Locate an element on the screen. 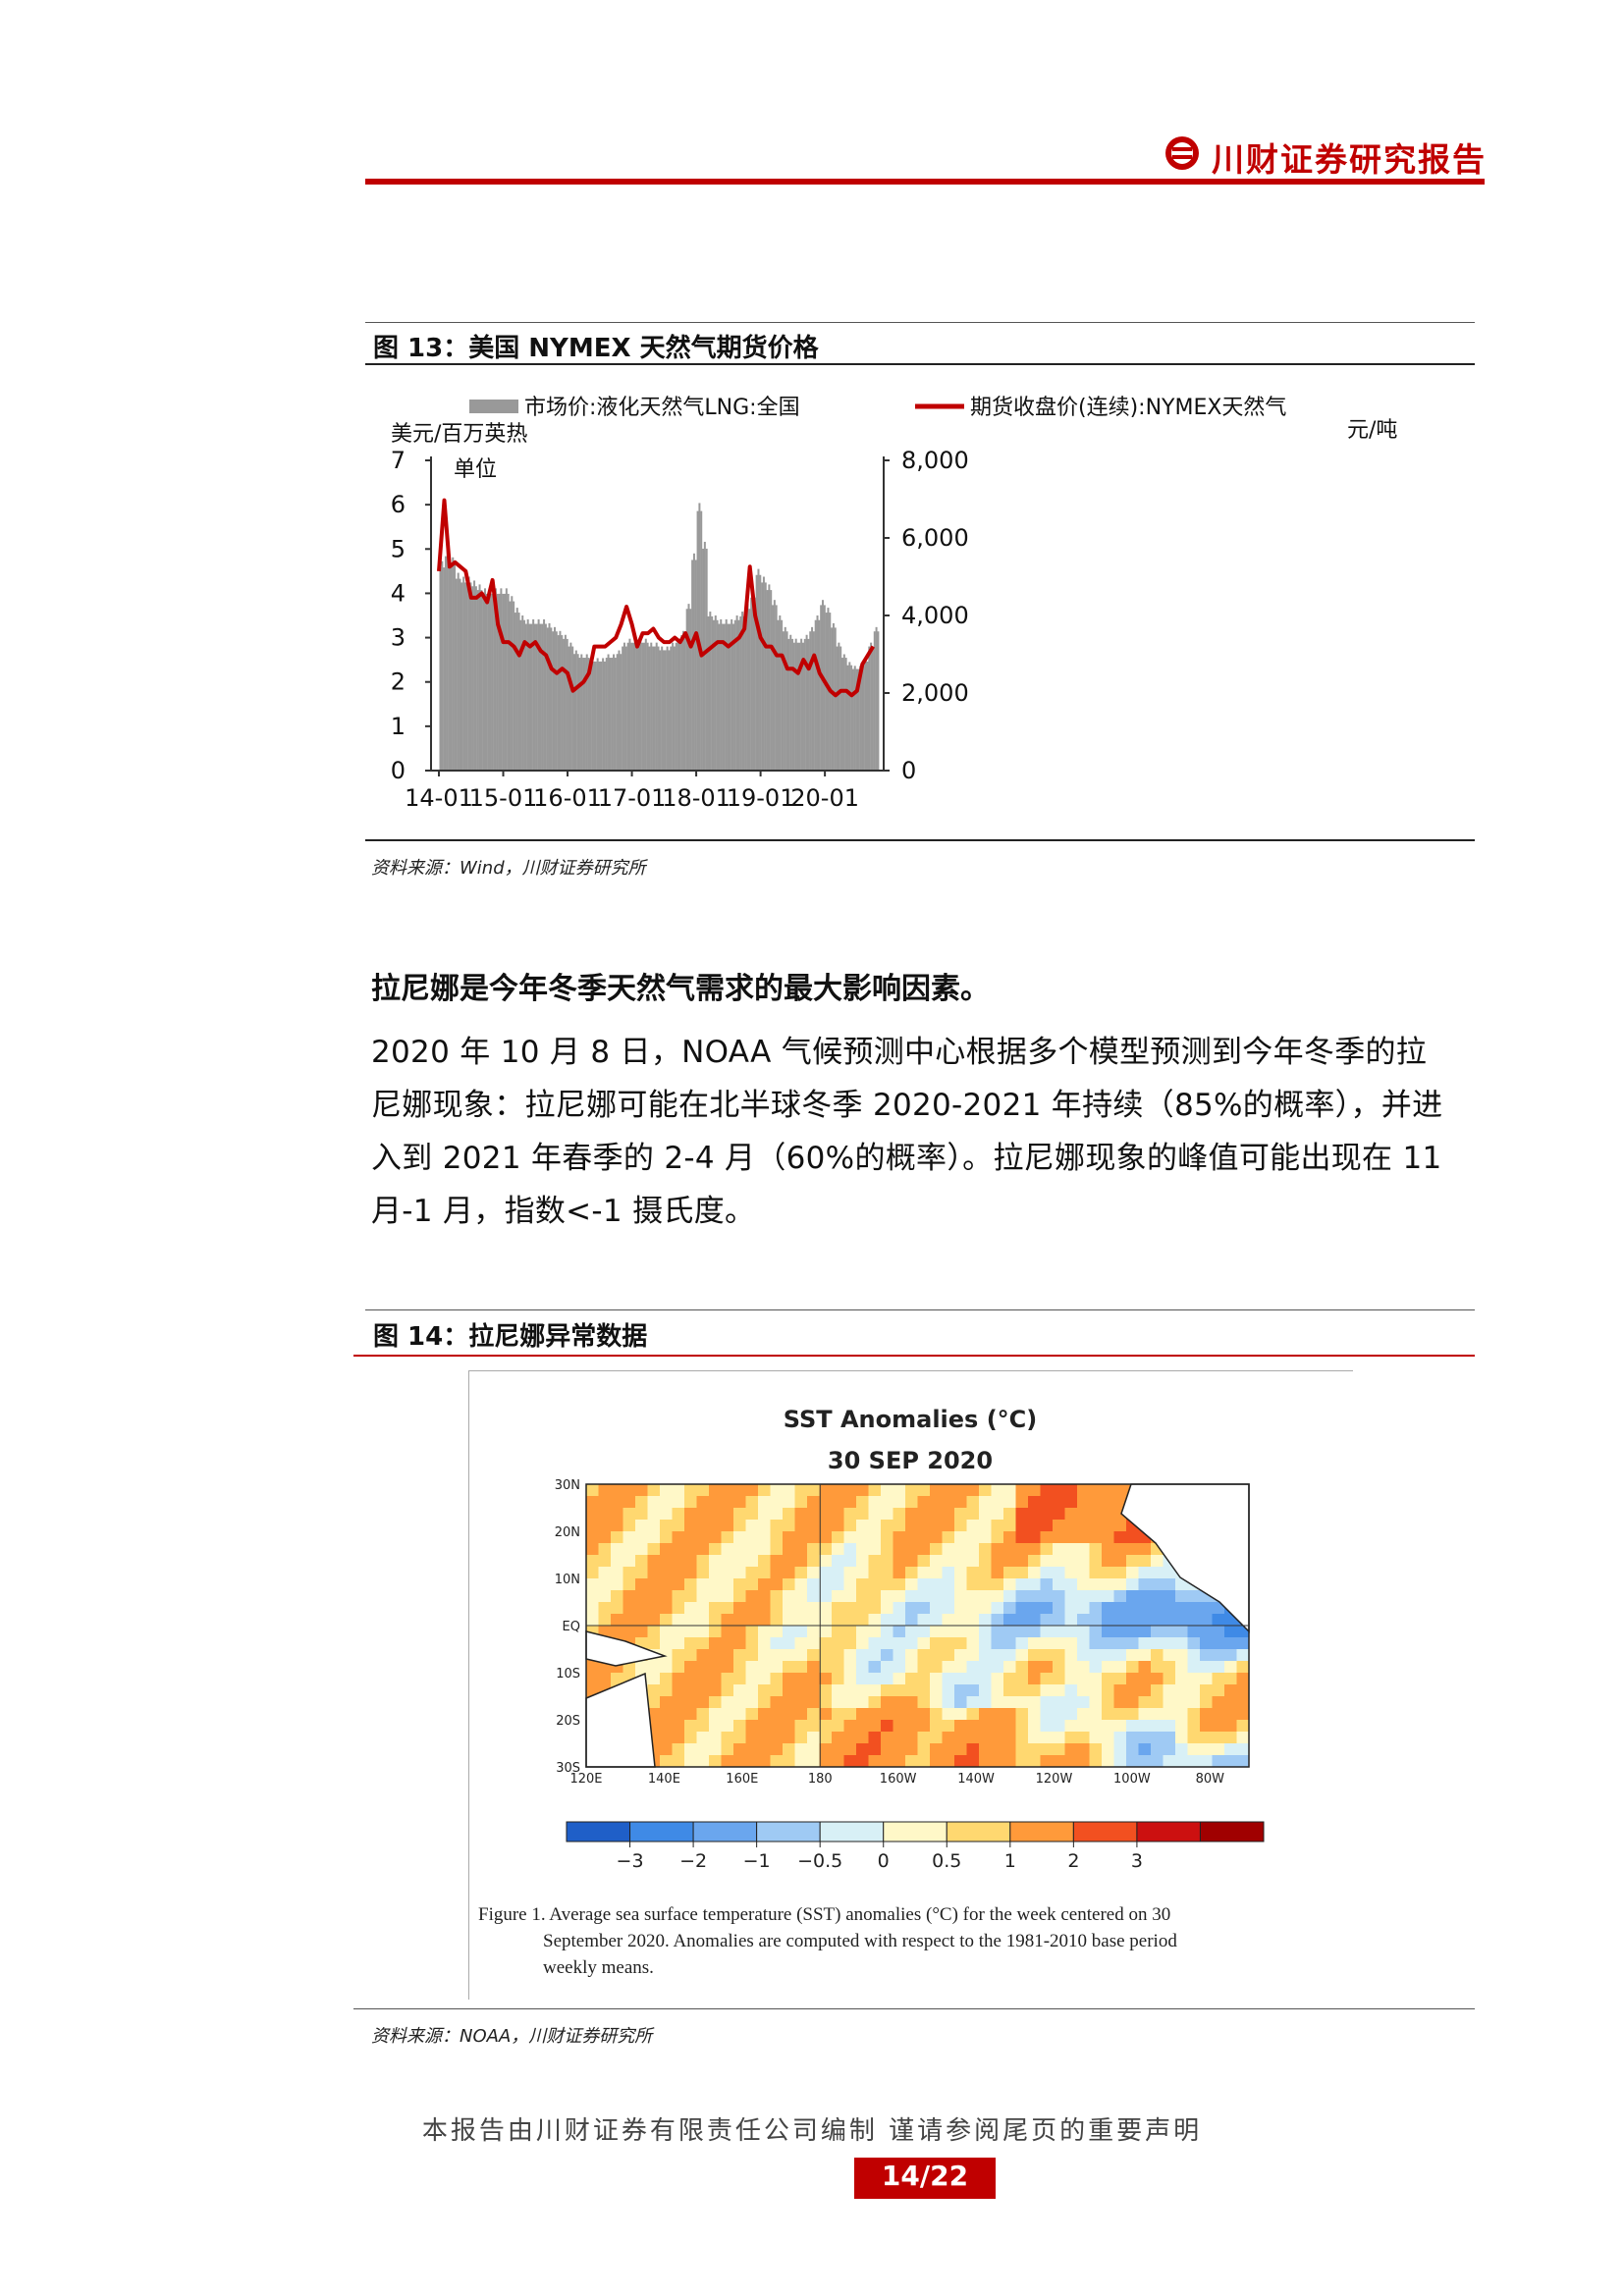 This screenshot has height=2296, width=1624. left-axis-label: 美元/百万英热 is located at coordinates (459, 435).